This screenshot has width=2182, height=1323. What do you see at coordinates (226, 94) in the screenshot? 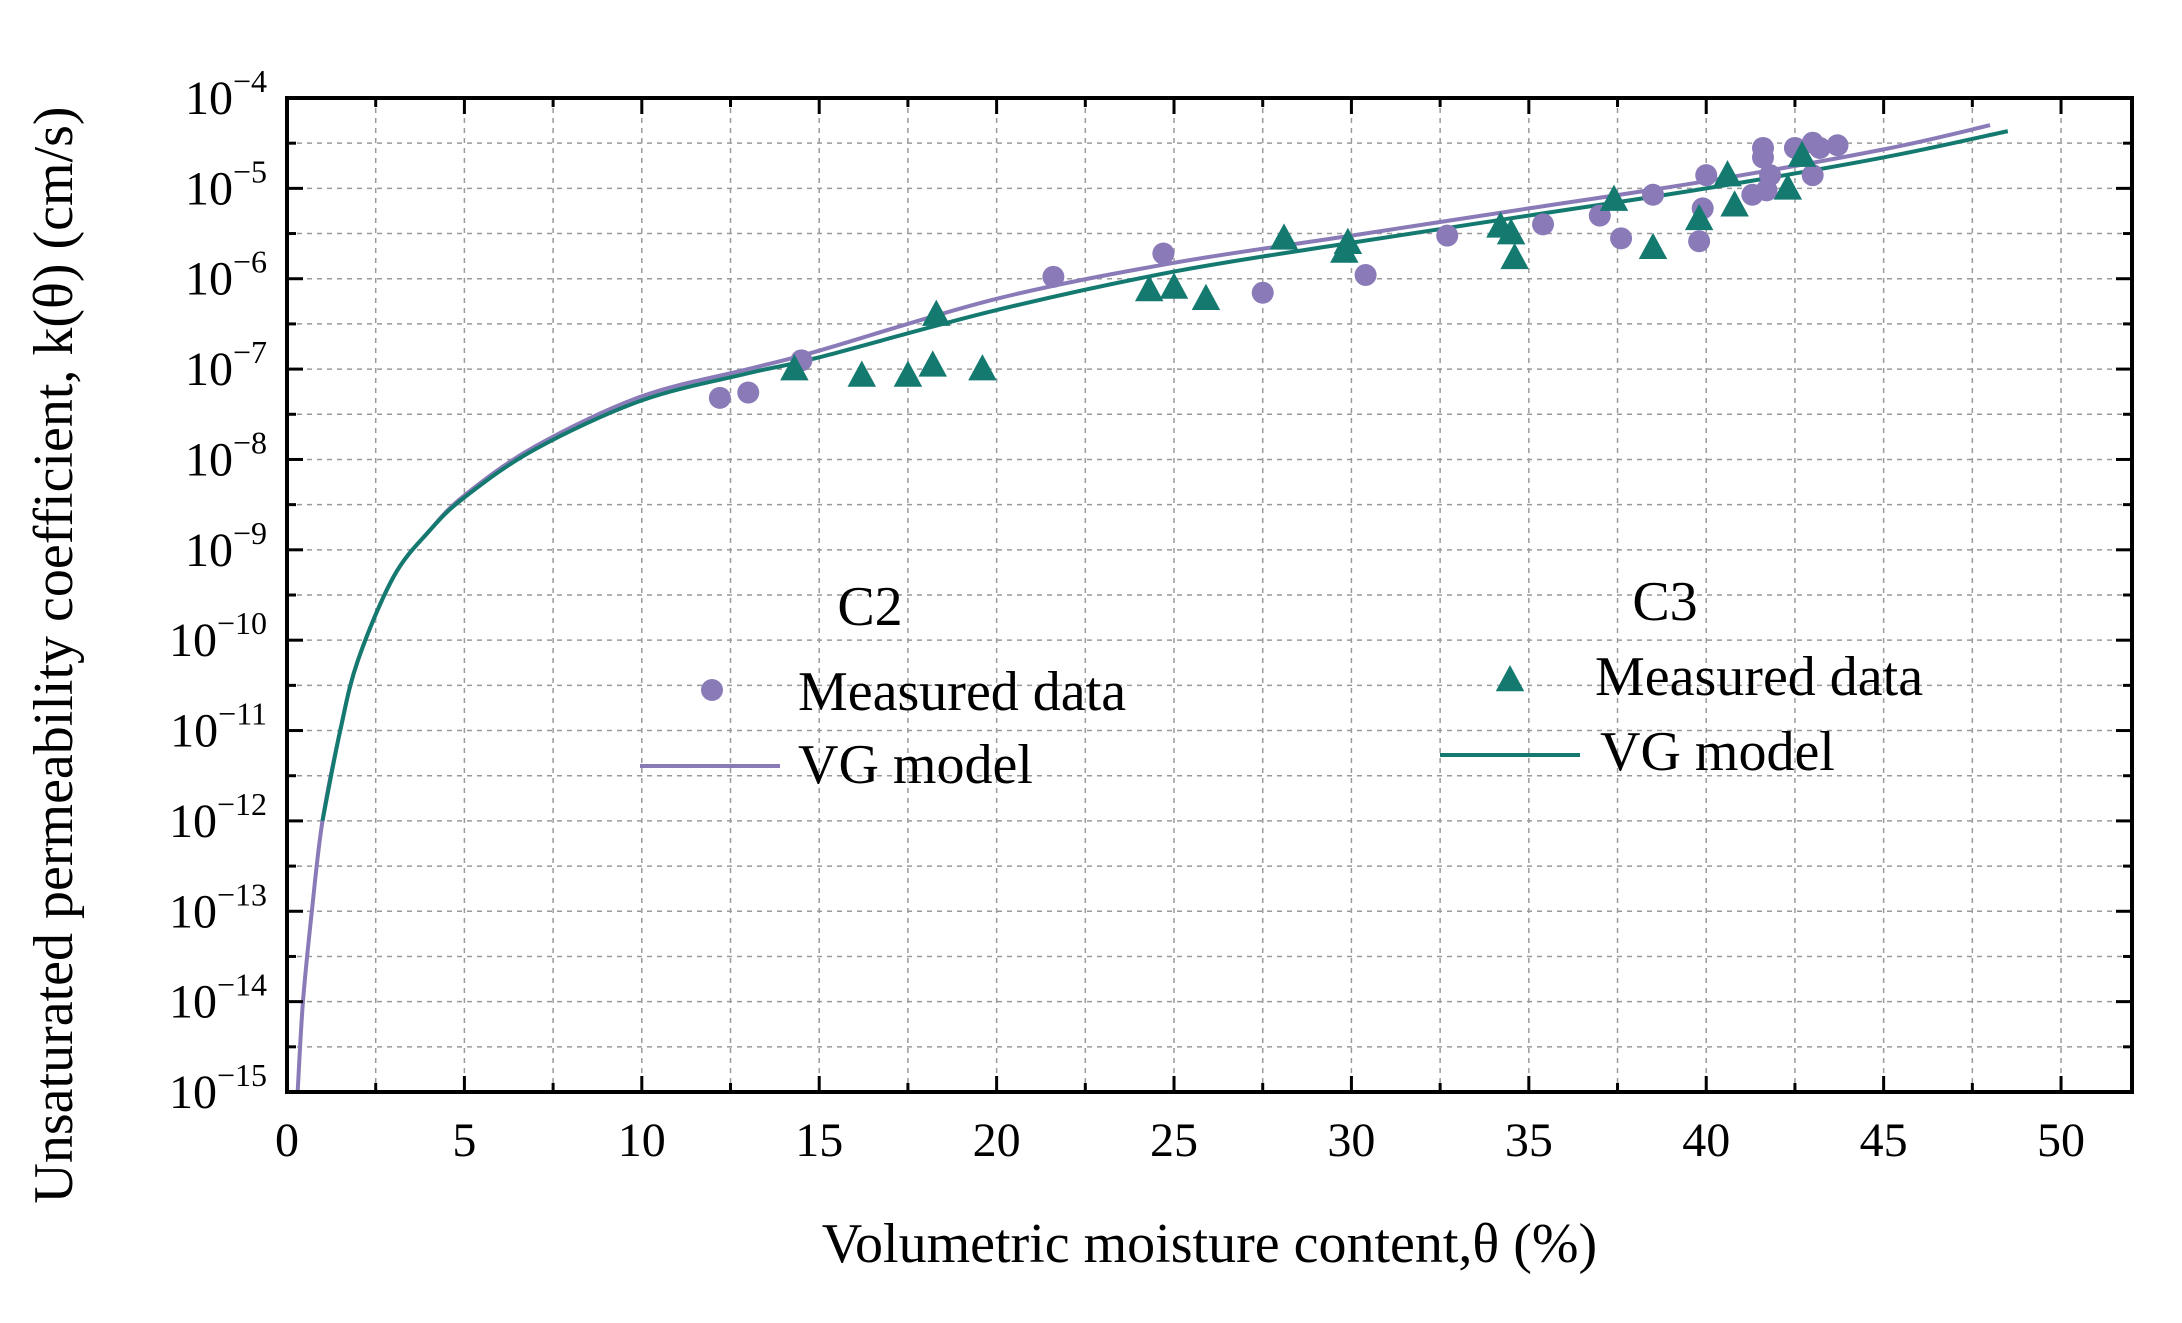
I see `y-tick-label: 10⁻⁴` at bounding box center [226, 94].